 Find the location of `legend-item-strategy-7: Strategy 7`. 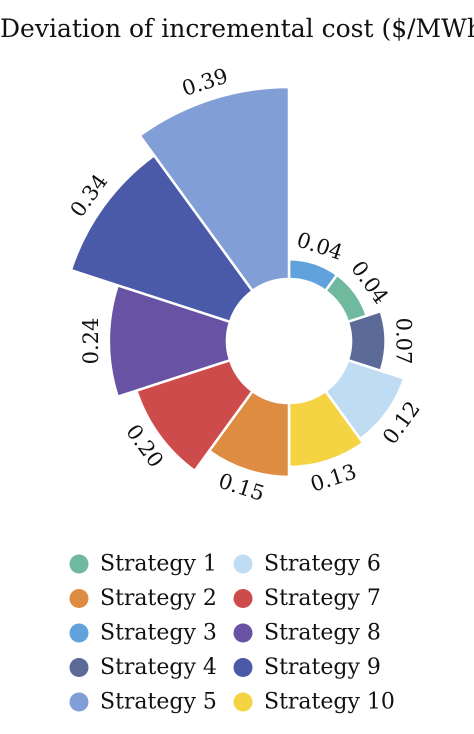

legend-item-strategy-7: Strategy 7 is located at coordinates (307, 598).